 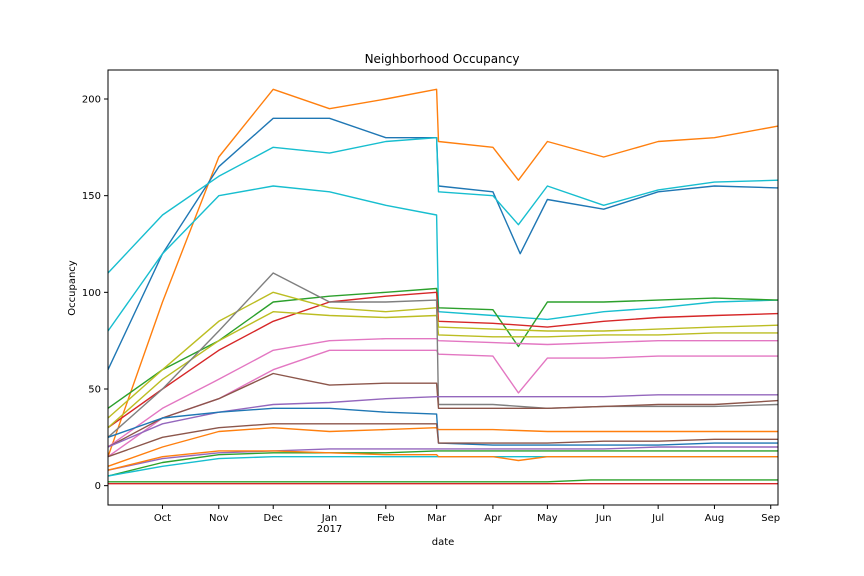 I want to click on x-tick-label: Jun, so click(x=603, y=518).